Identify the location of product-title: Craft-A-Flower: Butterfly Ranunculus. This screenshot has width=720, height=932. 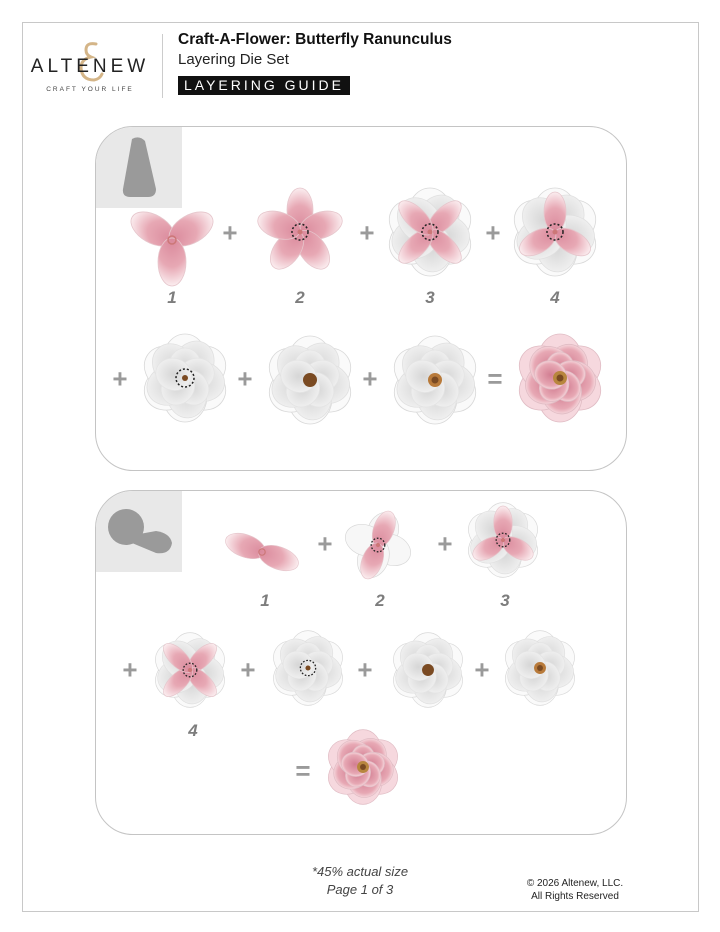
(315, 39).